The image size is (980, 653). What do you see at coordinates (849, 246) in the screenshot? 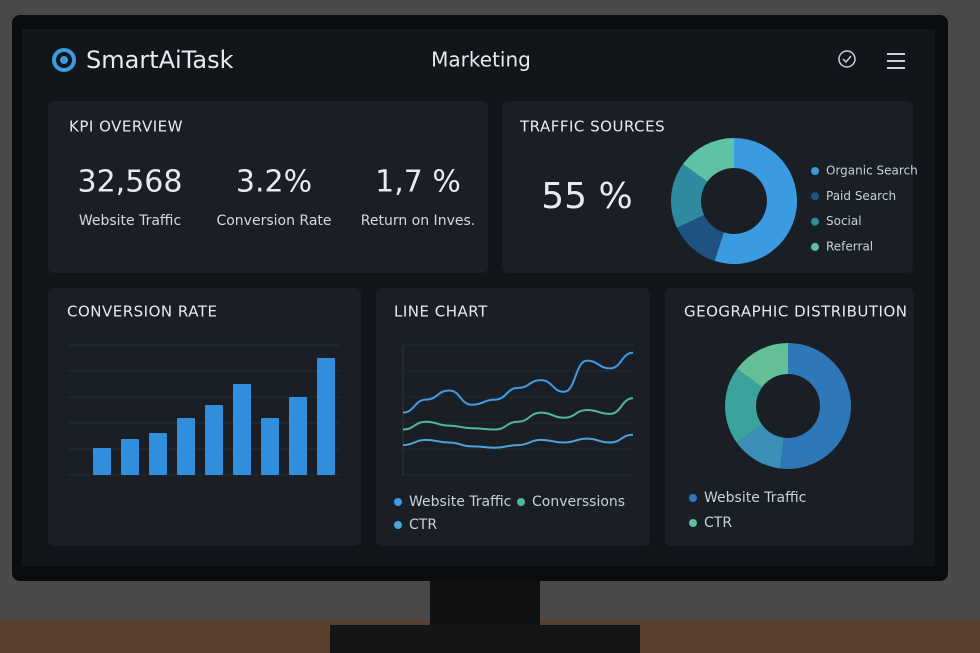
I see `legend-label: Referral` at bounding box center [849, 246].